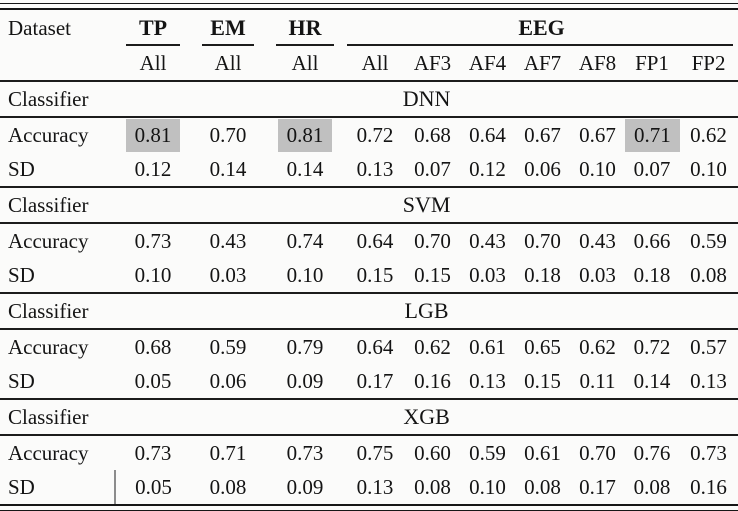  I want to click on header-row-groups: Dataset TP EM HR EEG, so click(369, 28).